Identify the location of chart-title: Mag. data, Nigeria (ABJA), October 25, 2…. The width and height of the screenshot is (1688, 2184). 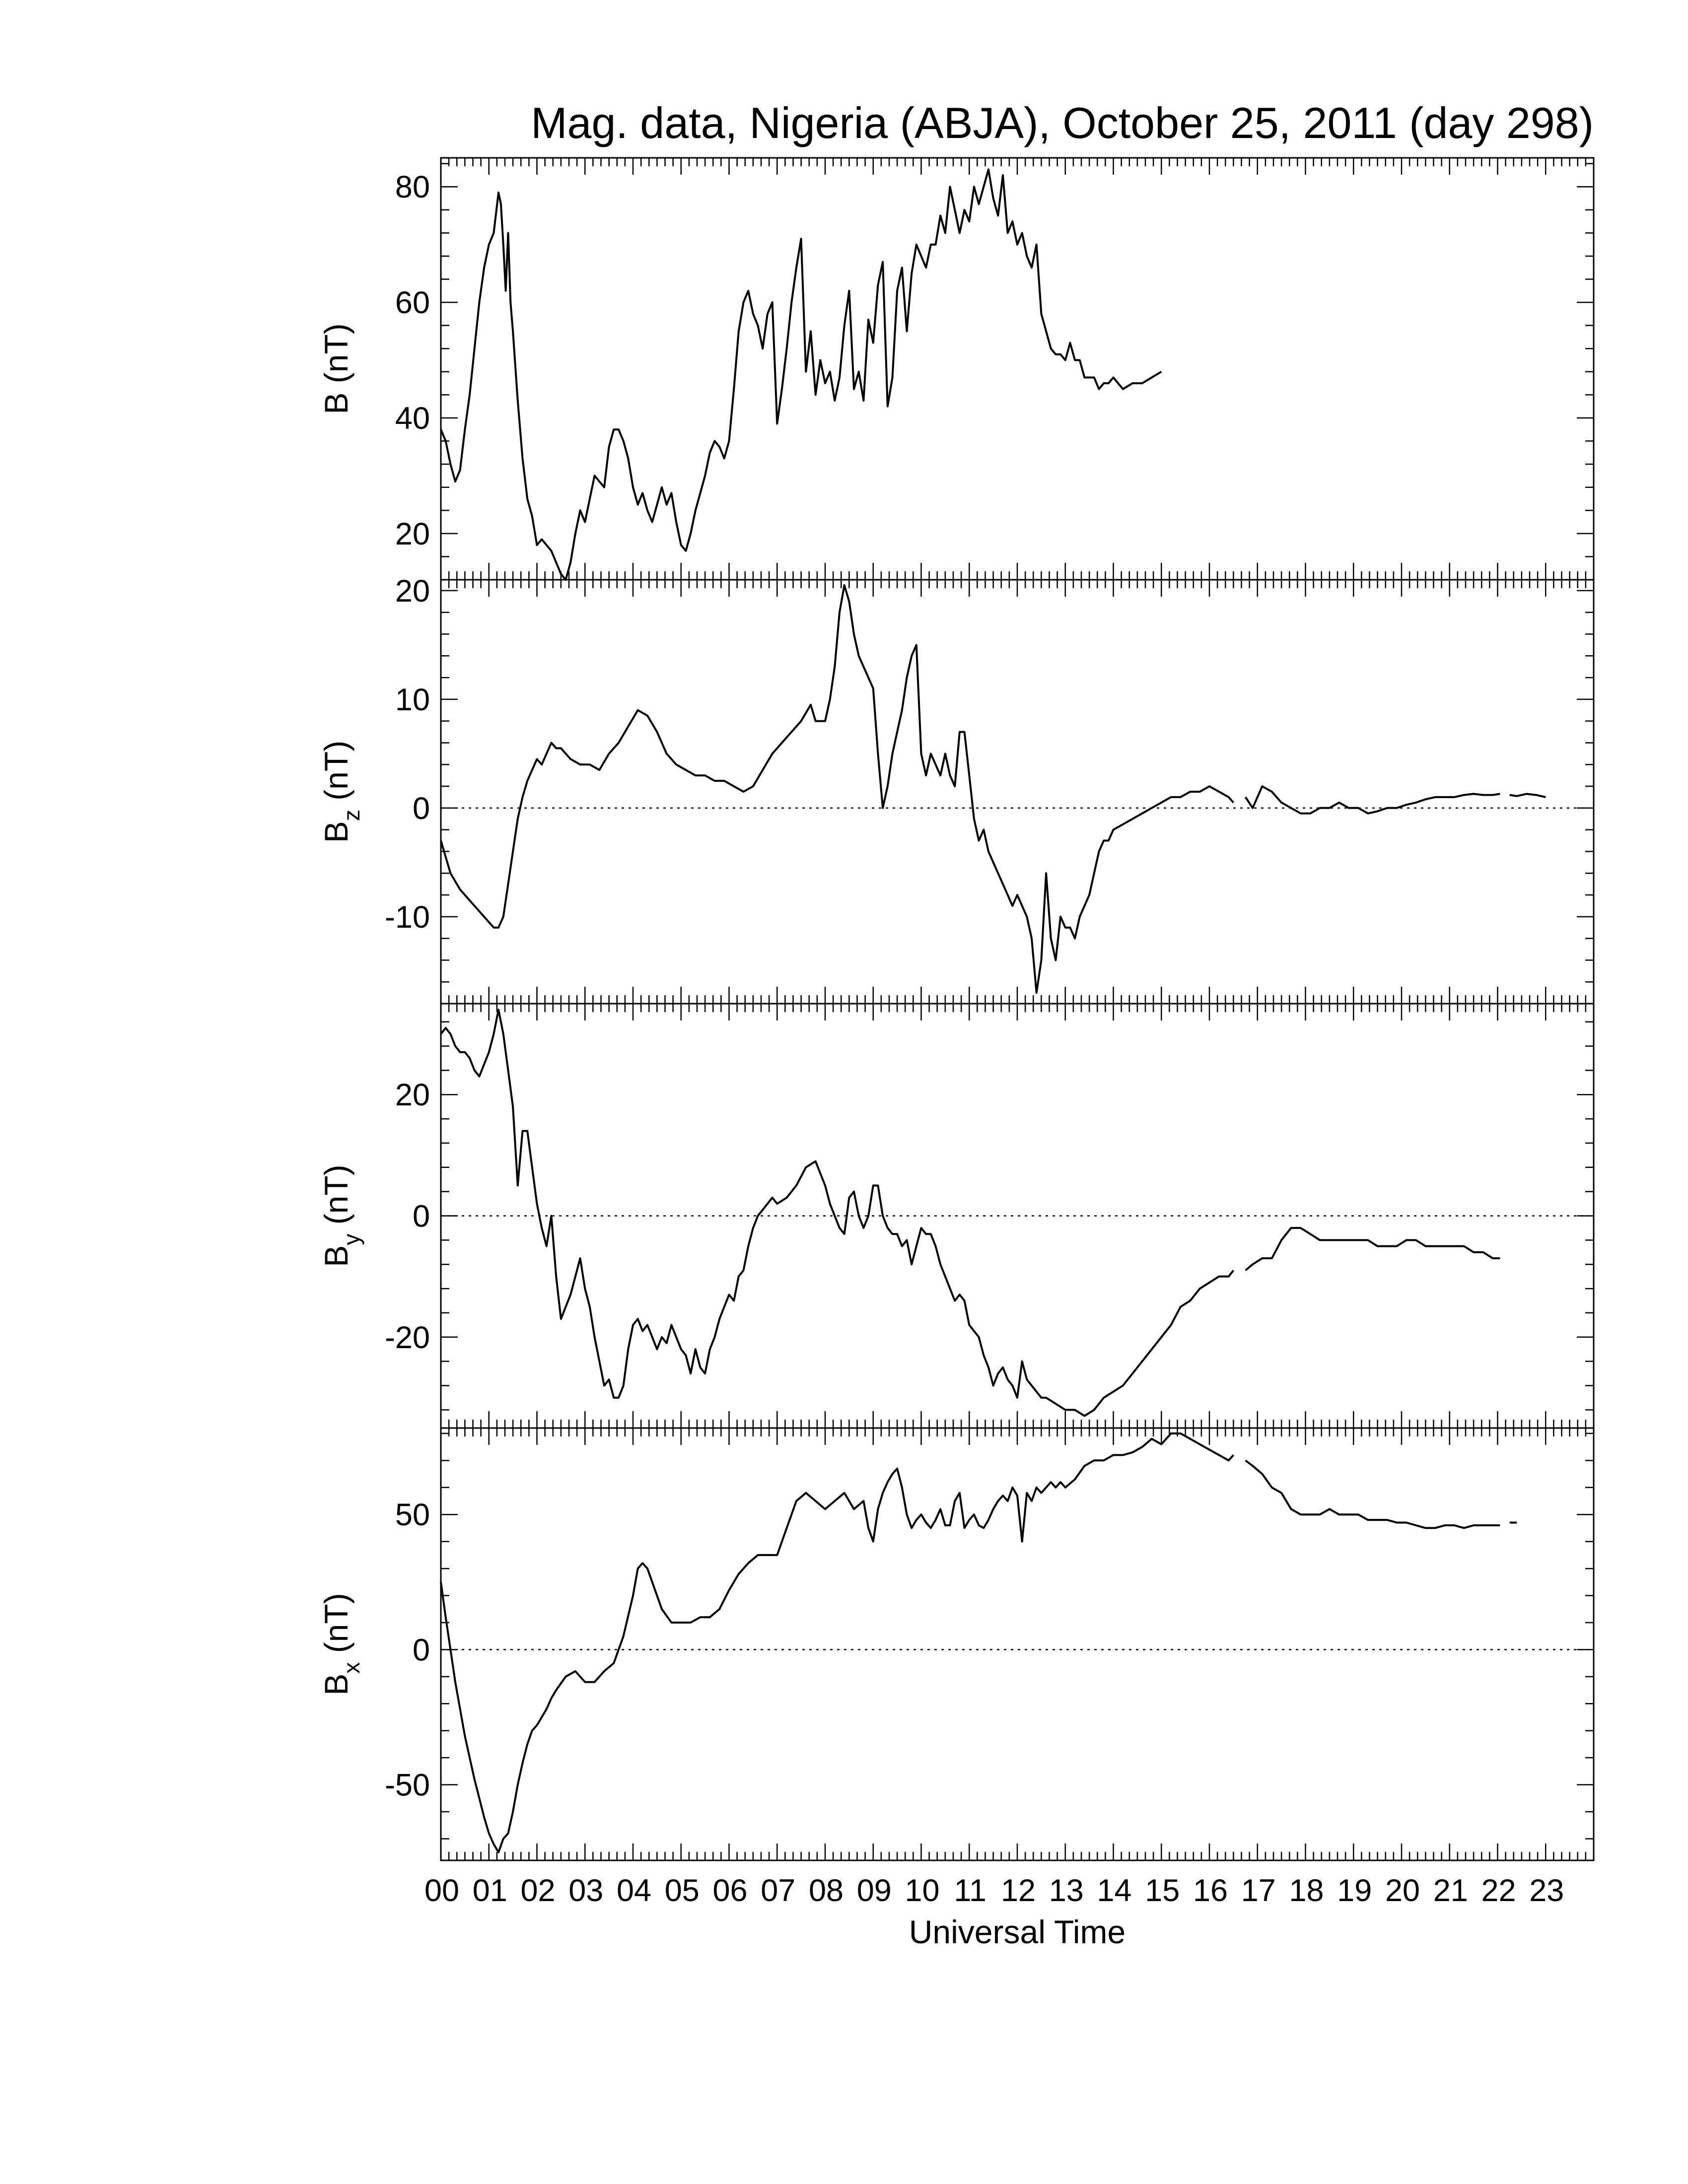
(1062, 122).